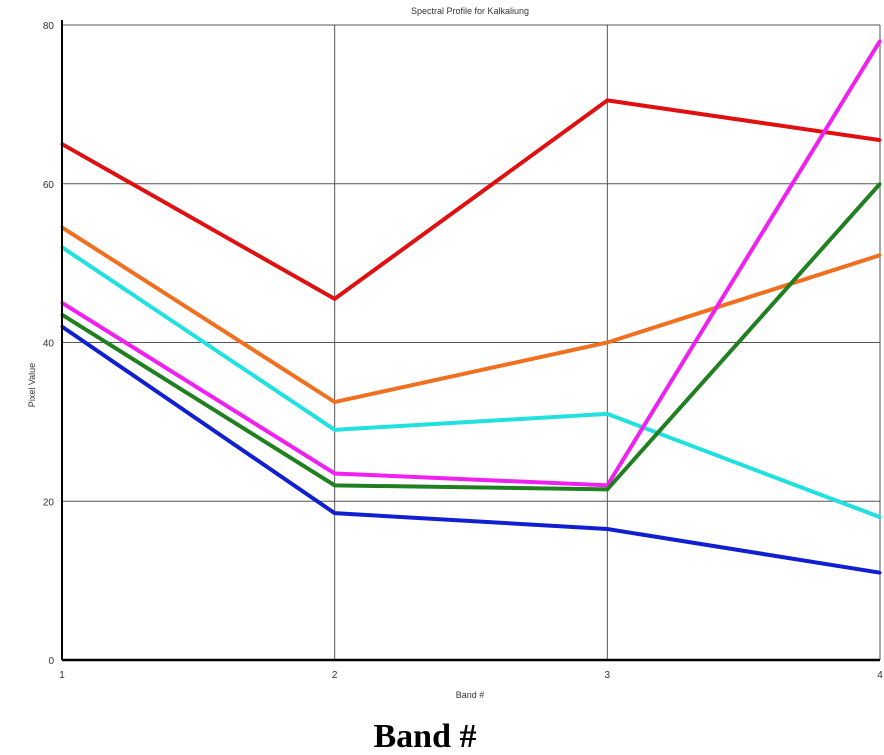 Image resolution: width=884 pixels, height=755 pixels. I want to click on x-axis-label: Band #, so click(470, 695).